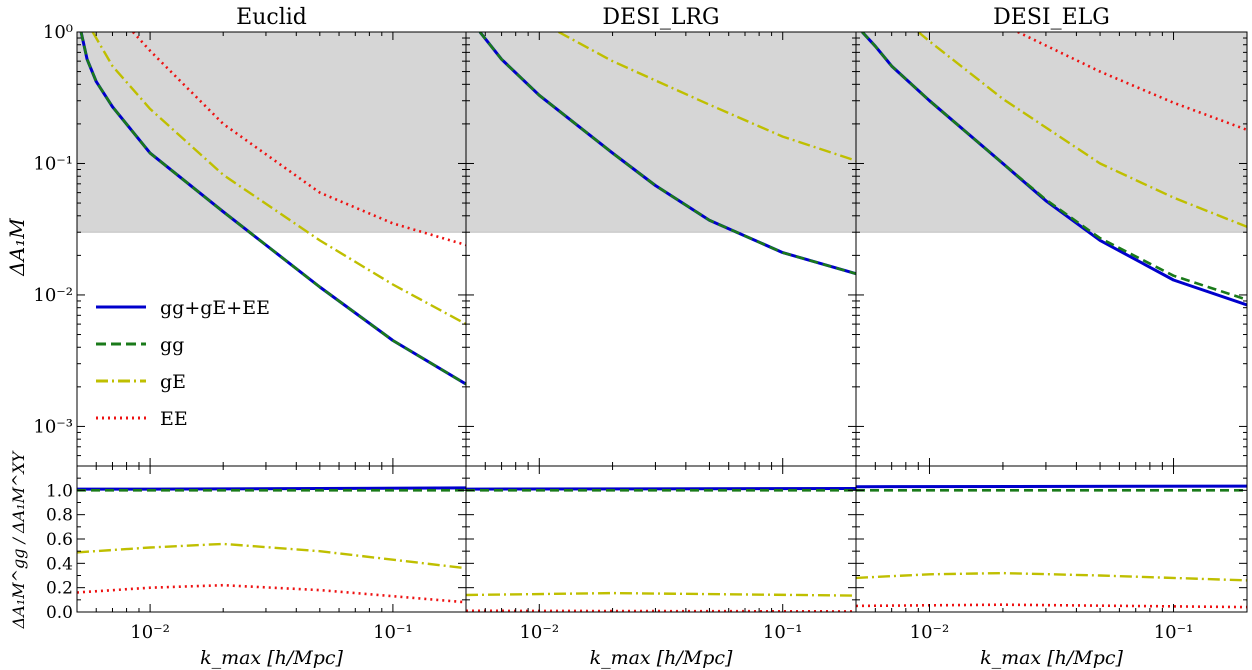 The width and height of the screenshot is (1252, 670). What do you see at coordinates (59, 491) in the screenshot?
I see `y-tick-label-ratio: 1.0` at bounding box center [59, 491].